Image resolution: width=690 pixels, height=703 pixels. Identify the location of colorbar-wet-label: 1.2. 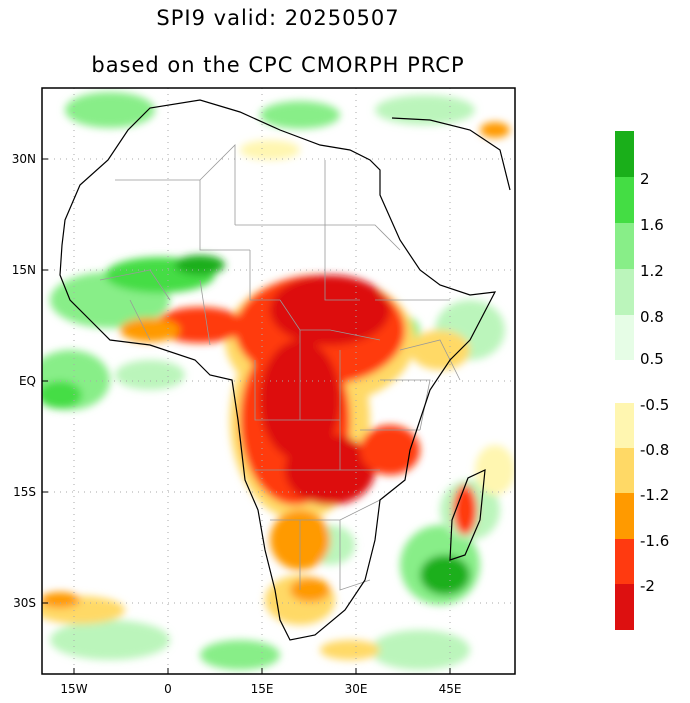
(652, 271).